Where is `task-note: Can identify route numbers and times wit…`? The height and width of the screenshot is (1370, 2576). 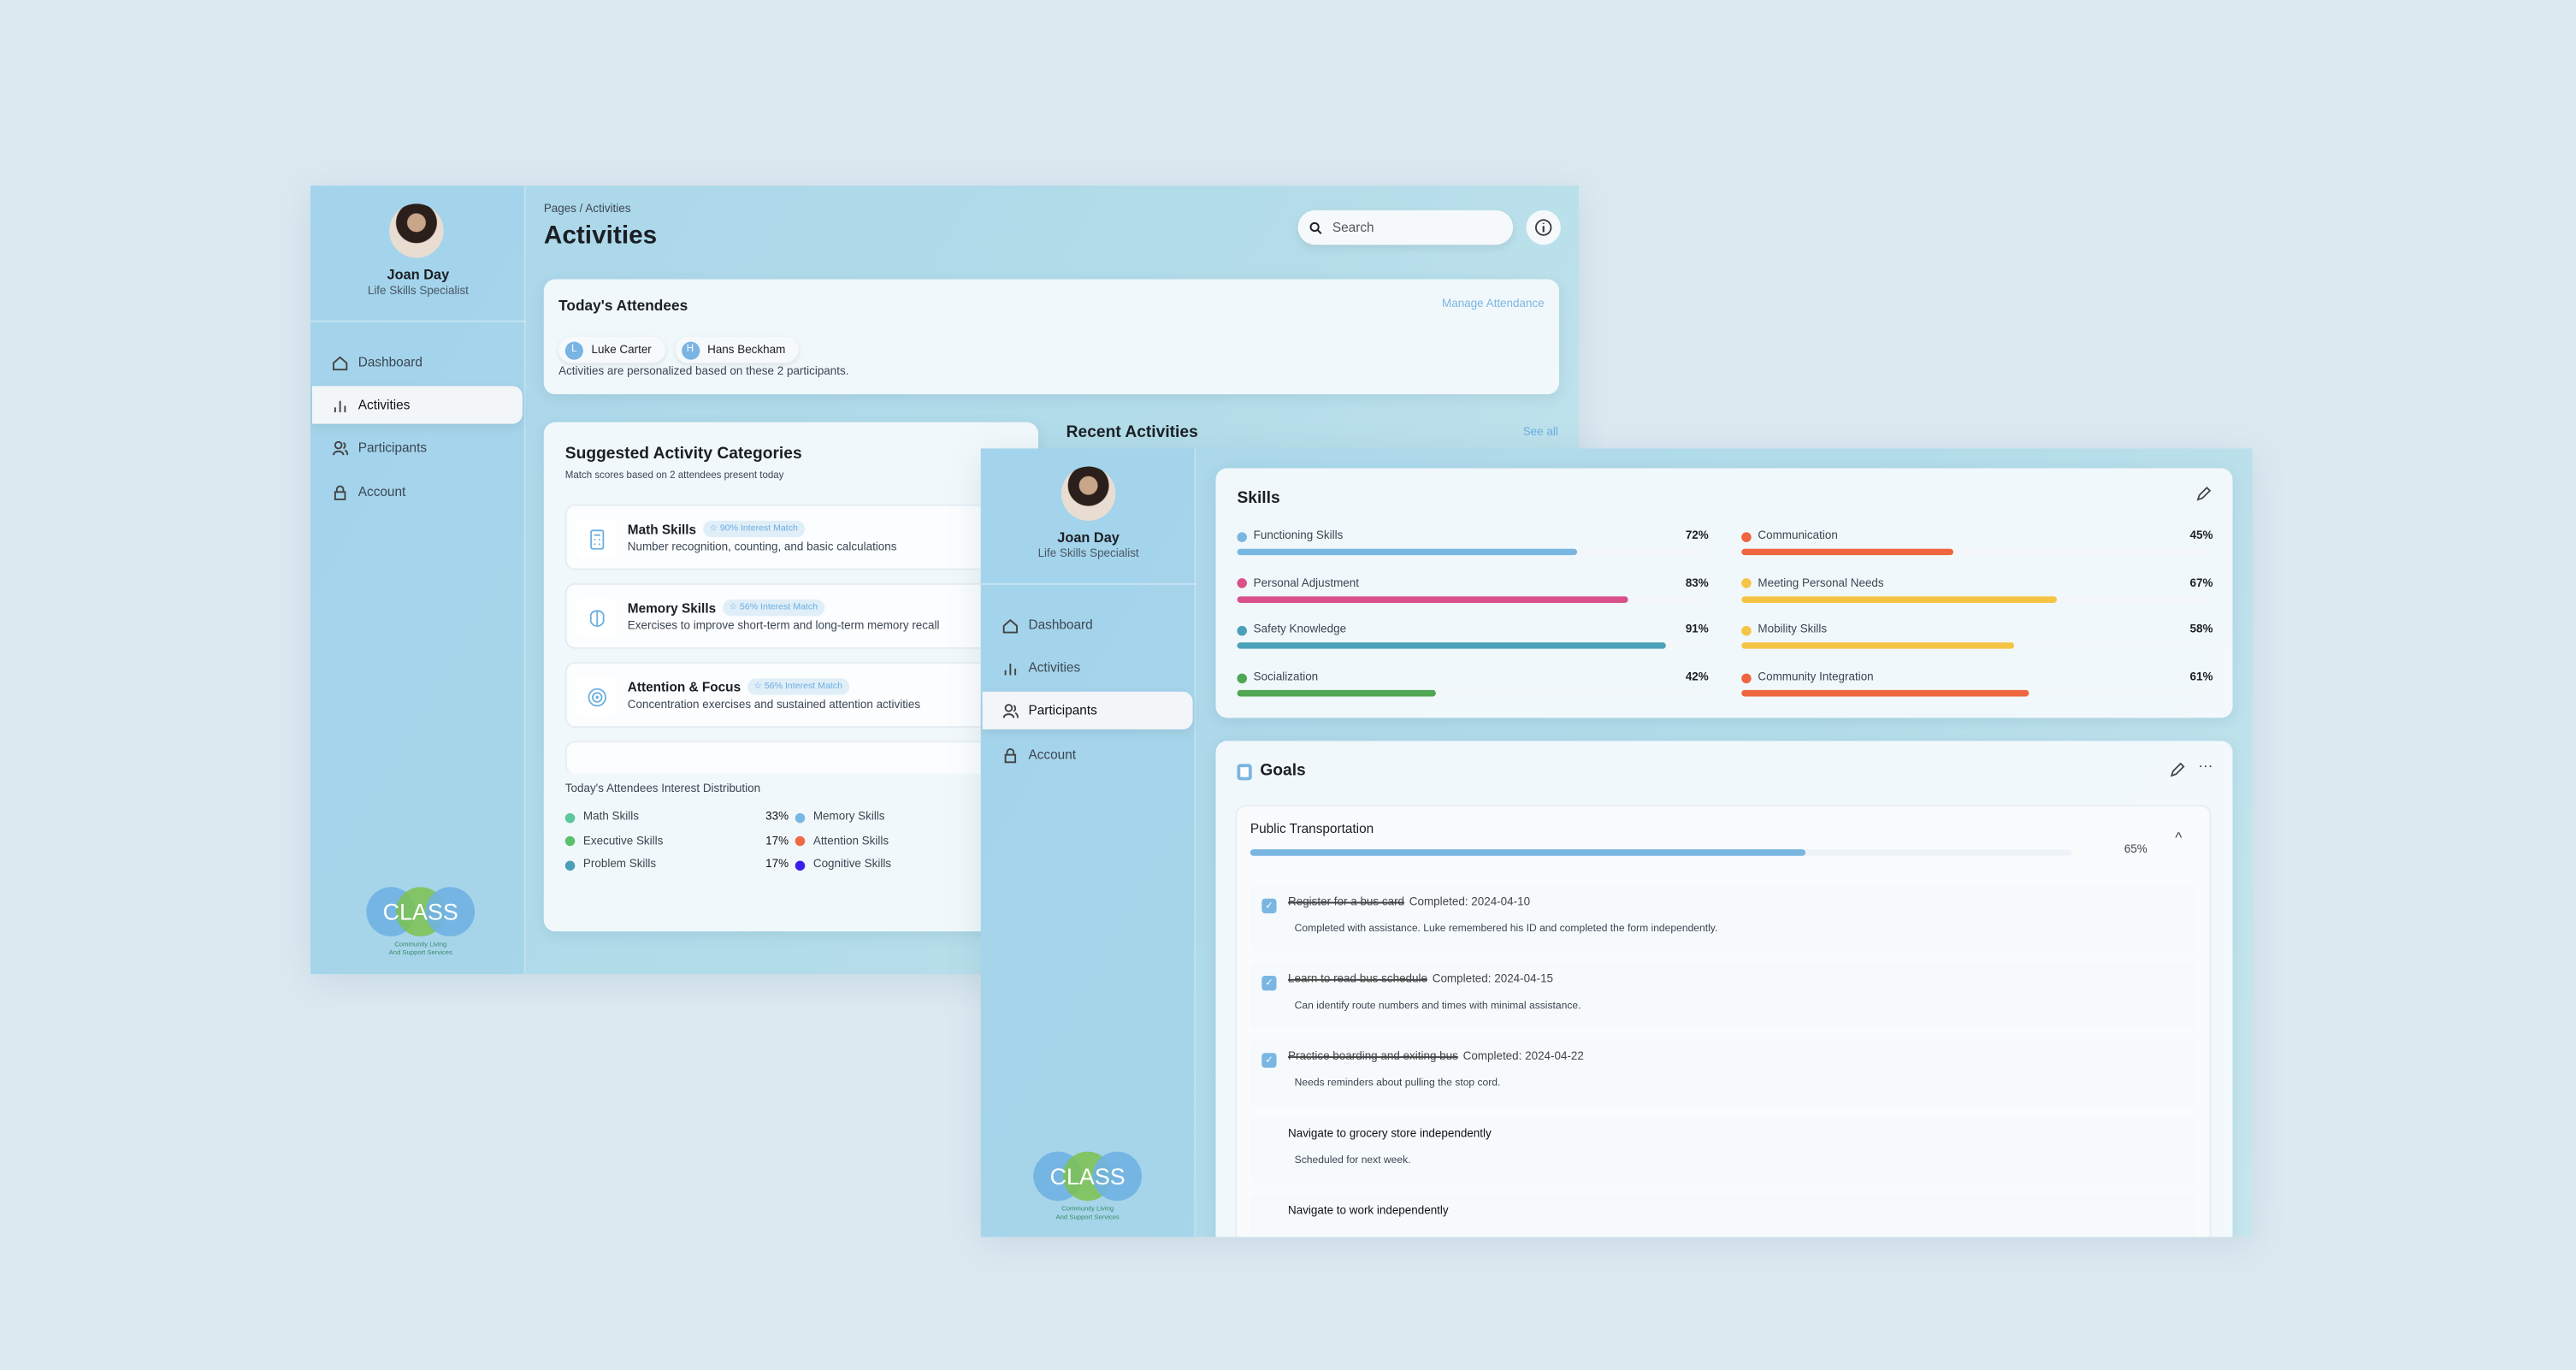 task-note: Can identify route numbers and times wit… is located at coordinates (1437, 1007).